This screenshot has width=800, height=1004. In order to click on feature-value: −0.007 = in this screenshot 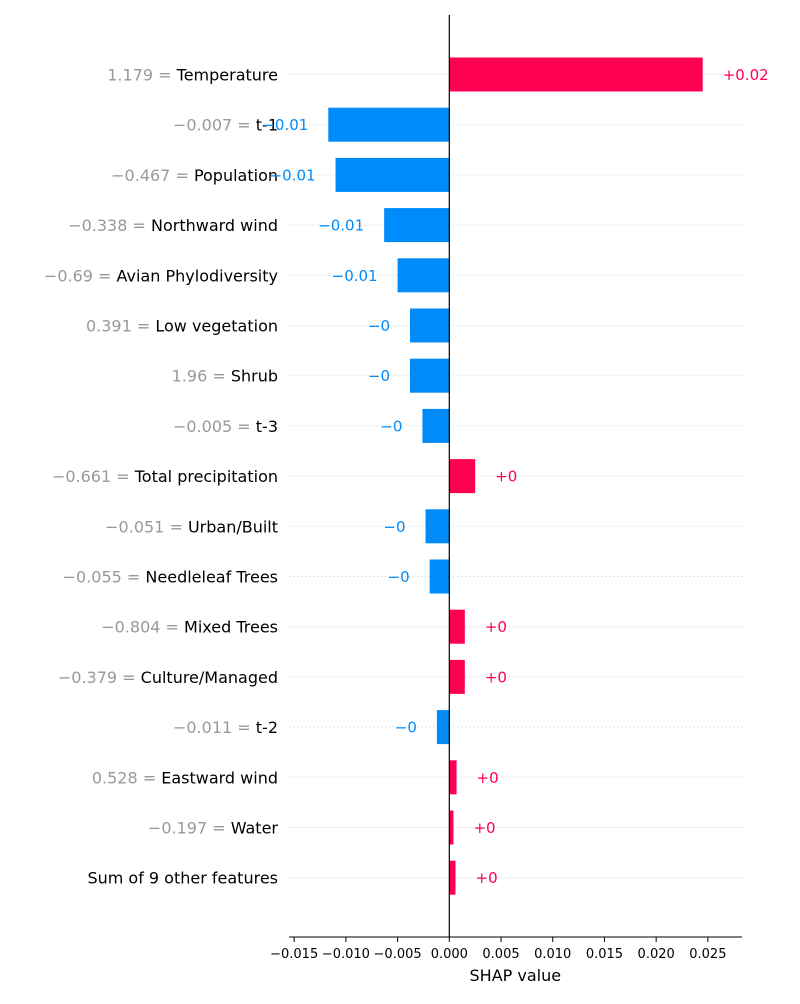, I will do `click(214, 125)`.